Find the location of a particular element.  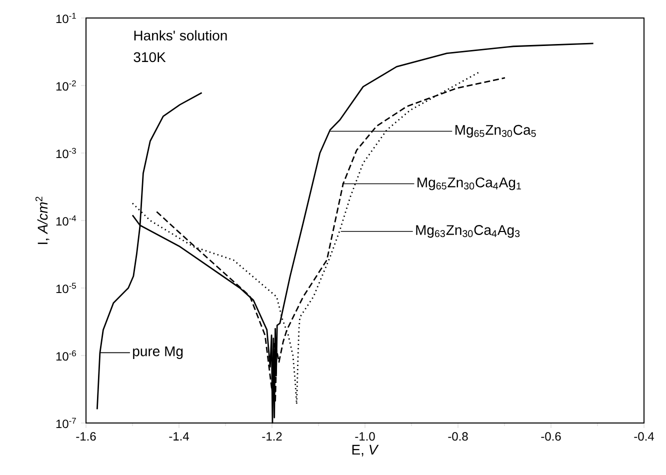

x-tick-label: -0.4 is located at coordinates (644, 436).